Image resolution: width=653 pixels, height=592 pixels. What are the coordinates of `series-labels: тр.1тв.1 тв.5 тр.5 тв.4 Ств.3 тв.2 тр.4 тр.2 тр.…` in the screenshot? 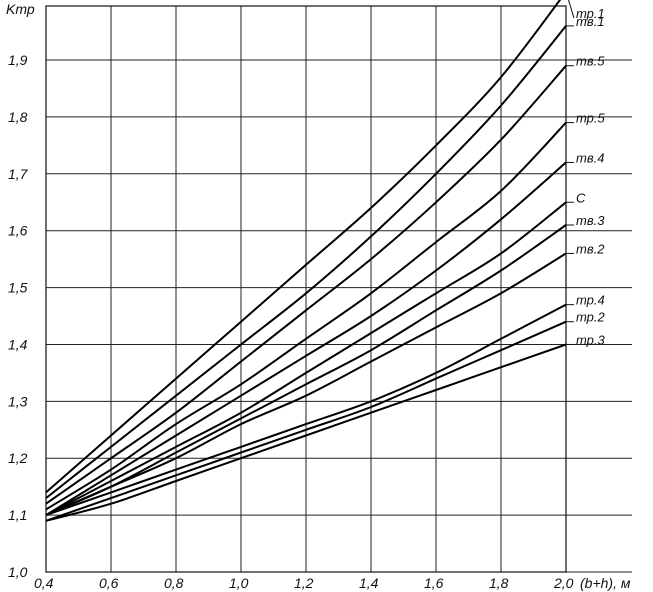 It's located at (586, 173).